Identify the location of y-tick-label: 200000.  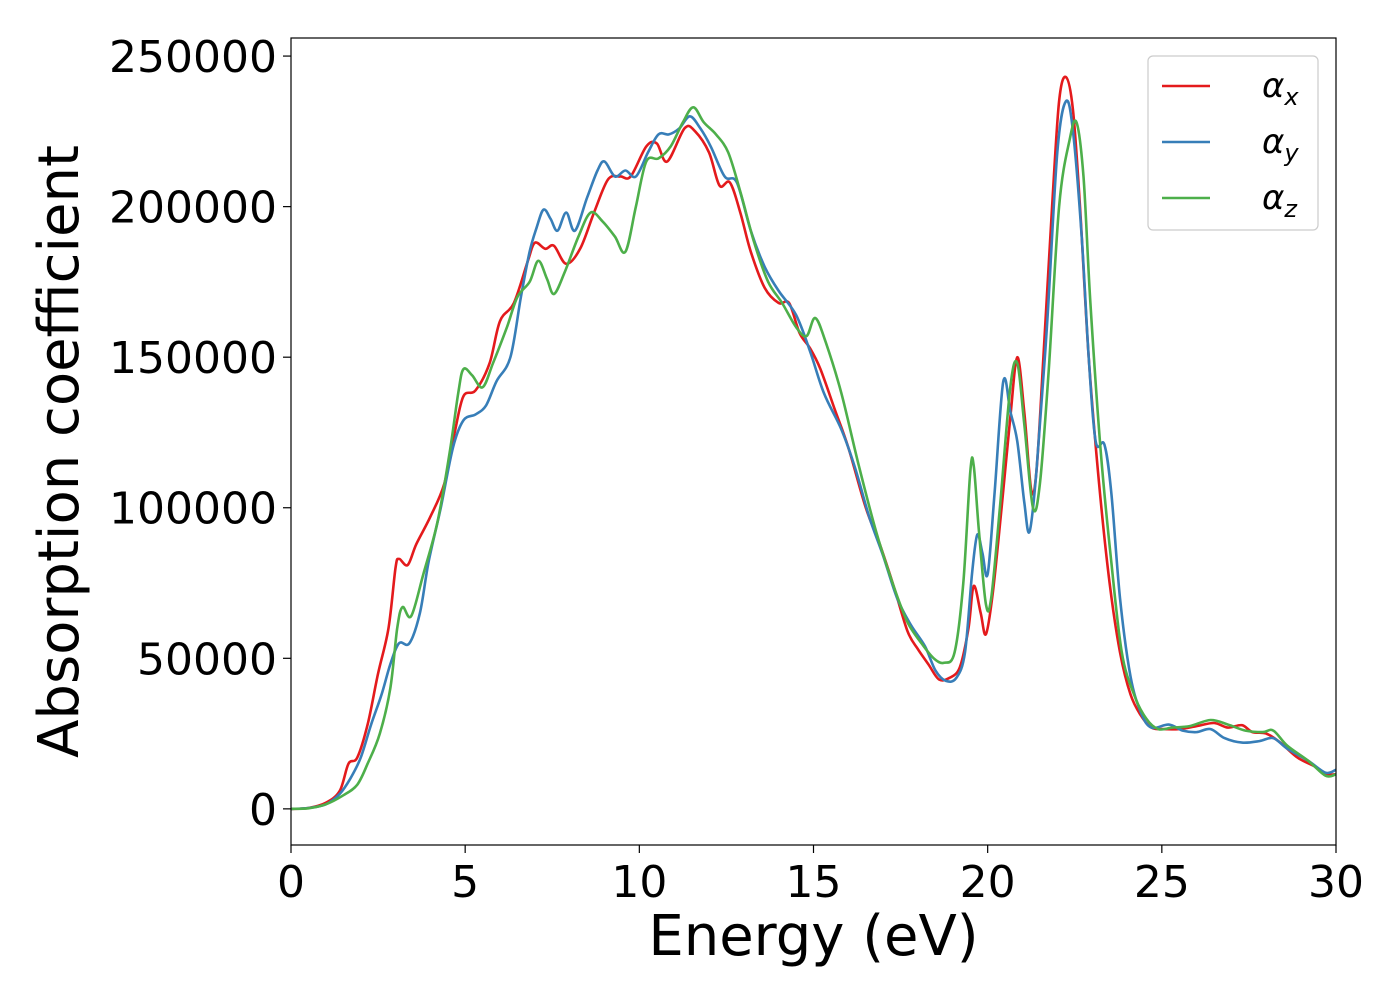
(193, 208).